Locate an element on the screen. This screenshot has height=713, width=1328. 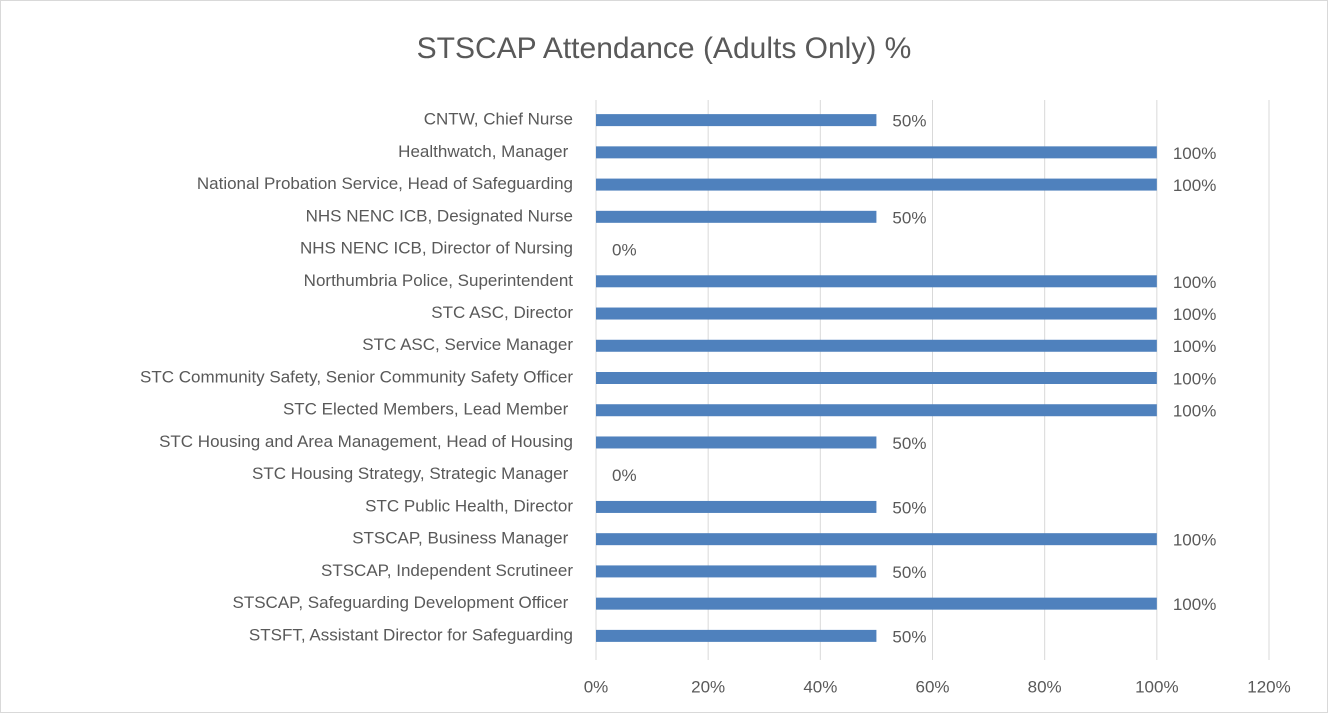
y-tick-label: STSCAP, Safeguarding Development Officer is located at coordinates (403, 602).